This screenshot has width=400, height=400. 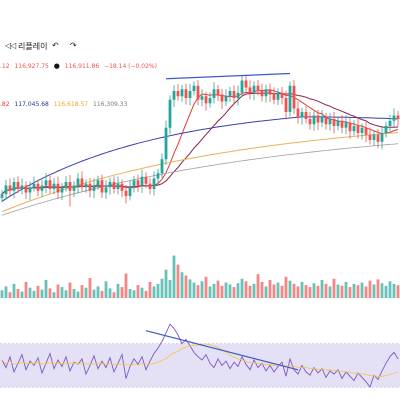 What do you see at coordinates (200, 107) in the screenshot?
I see `ma-legend: .82 117,045.68 116,618.57 116,309.33` at bounding box center [200, 107].